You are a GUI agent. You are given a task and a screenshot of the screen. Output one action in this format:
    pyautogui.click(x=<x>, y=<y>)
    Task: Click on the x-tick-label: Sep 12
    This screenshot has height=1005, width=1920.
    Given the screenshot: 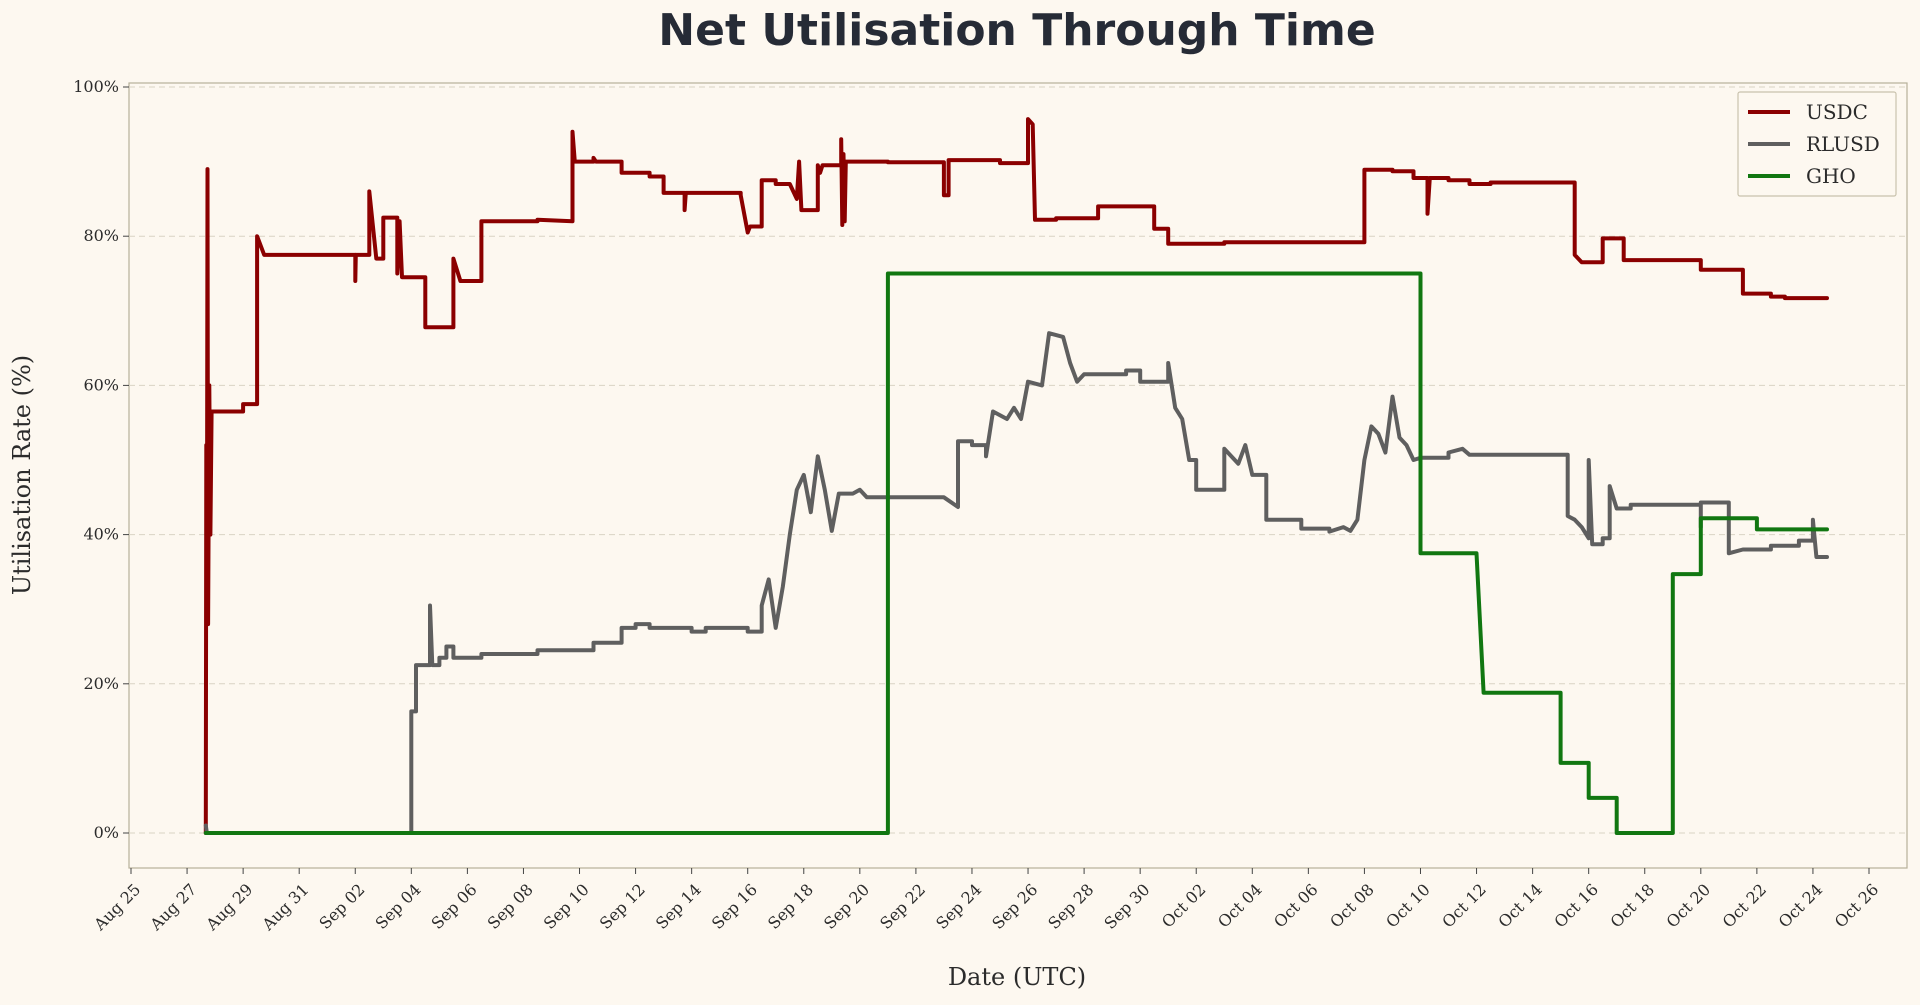 What is the action you would take?
    pyautogui.click(x=622, y=906)
    